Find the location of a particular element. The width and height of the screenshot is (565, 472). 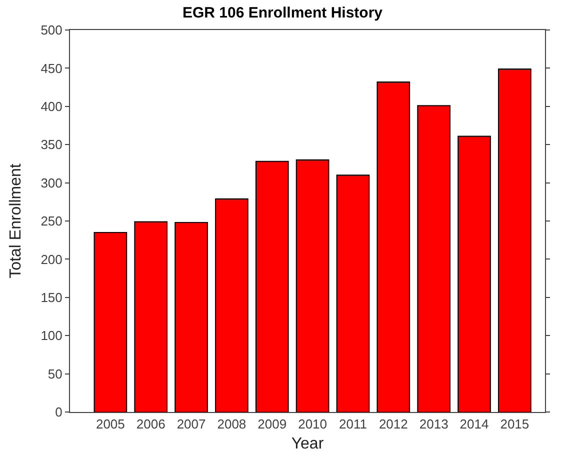

x-tick-label: 2010 is located at coordinates (313, 424).